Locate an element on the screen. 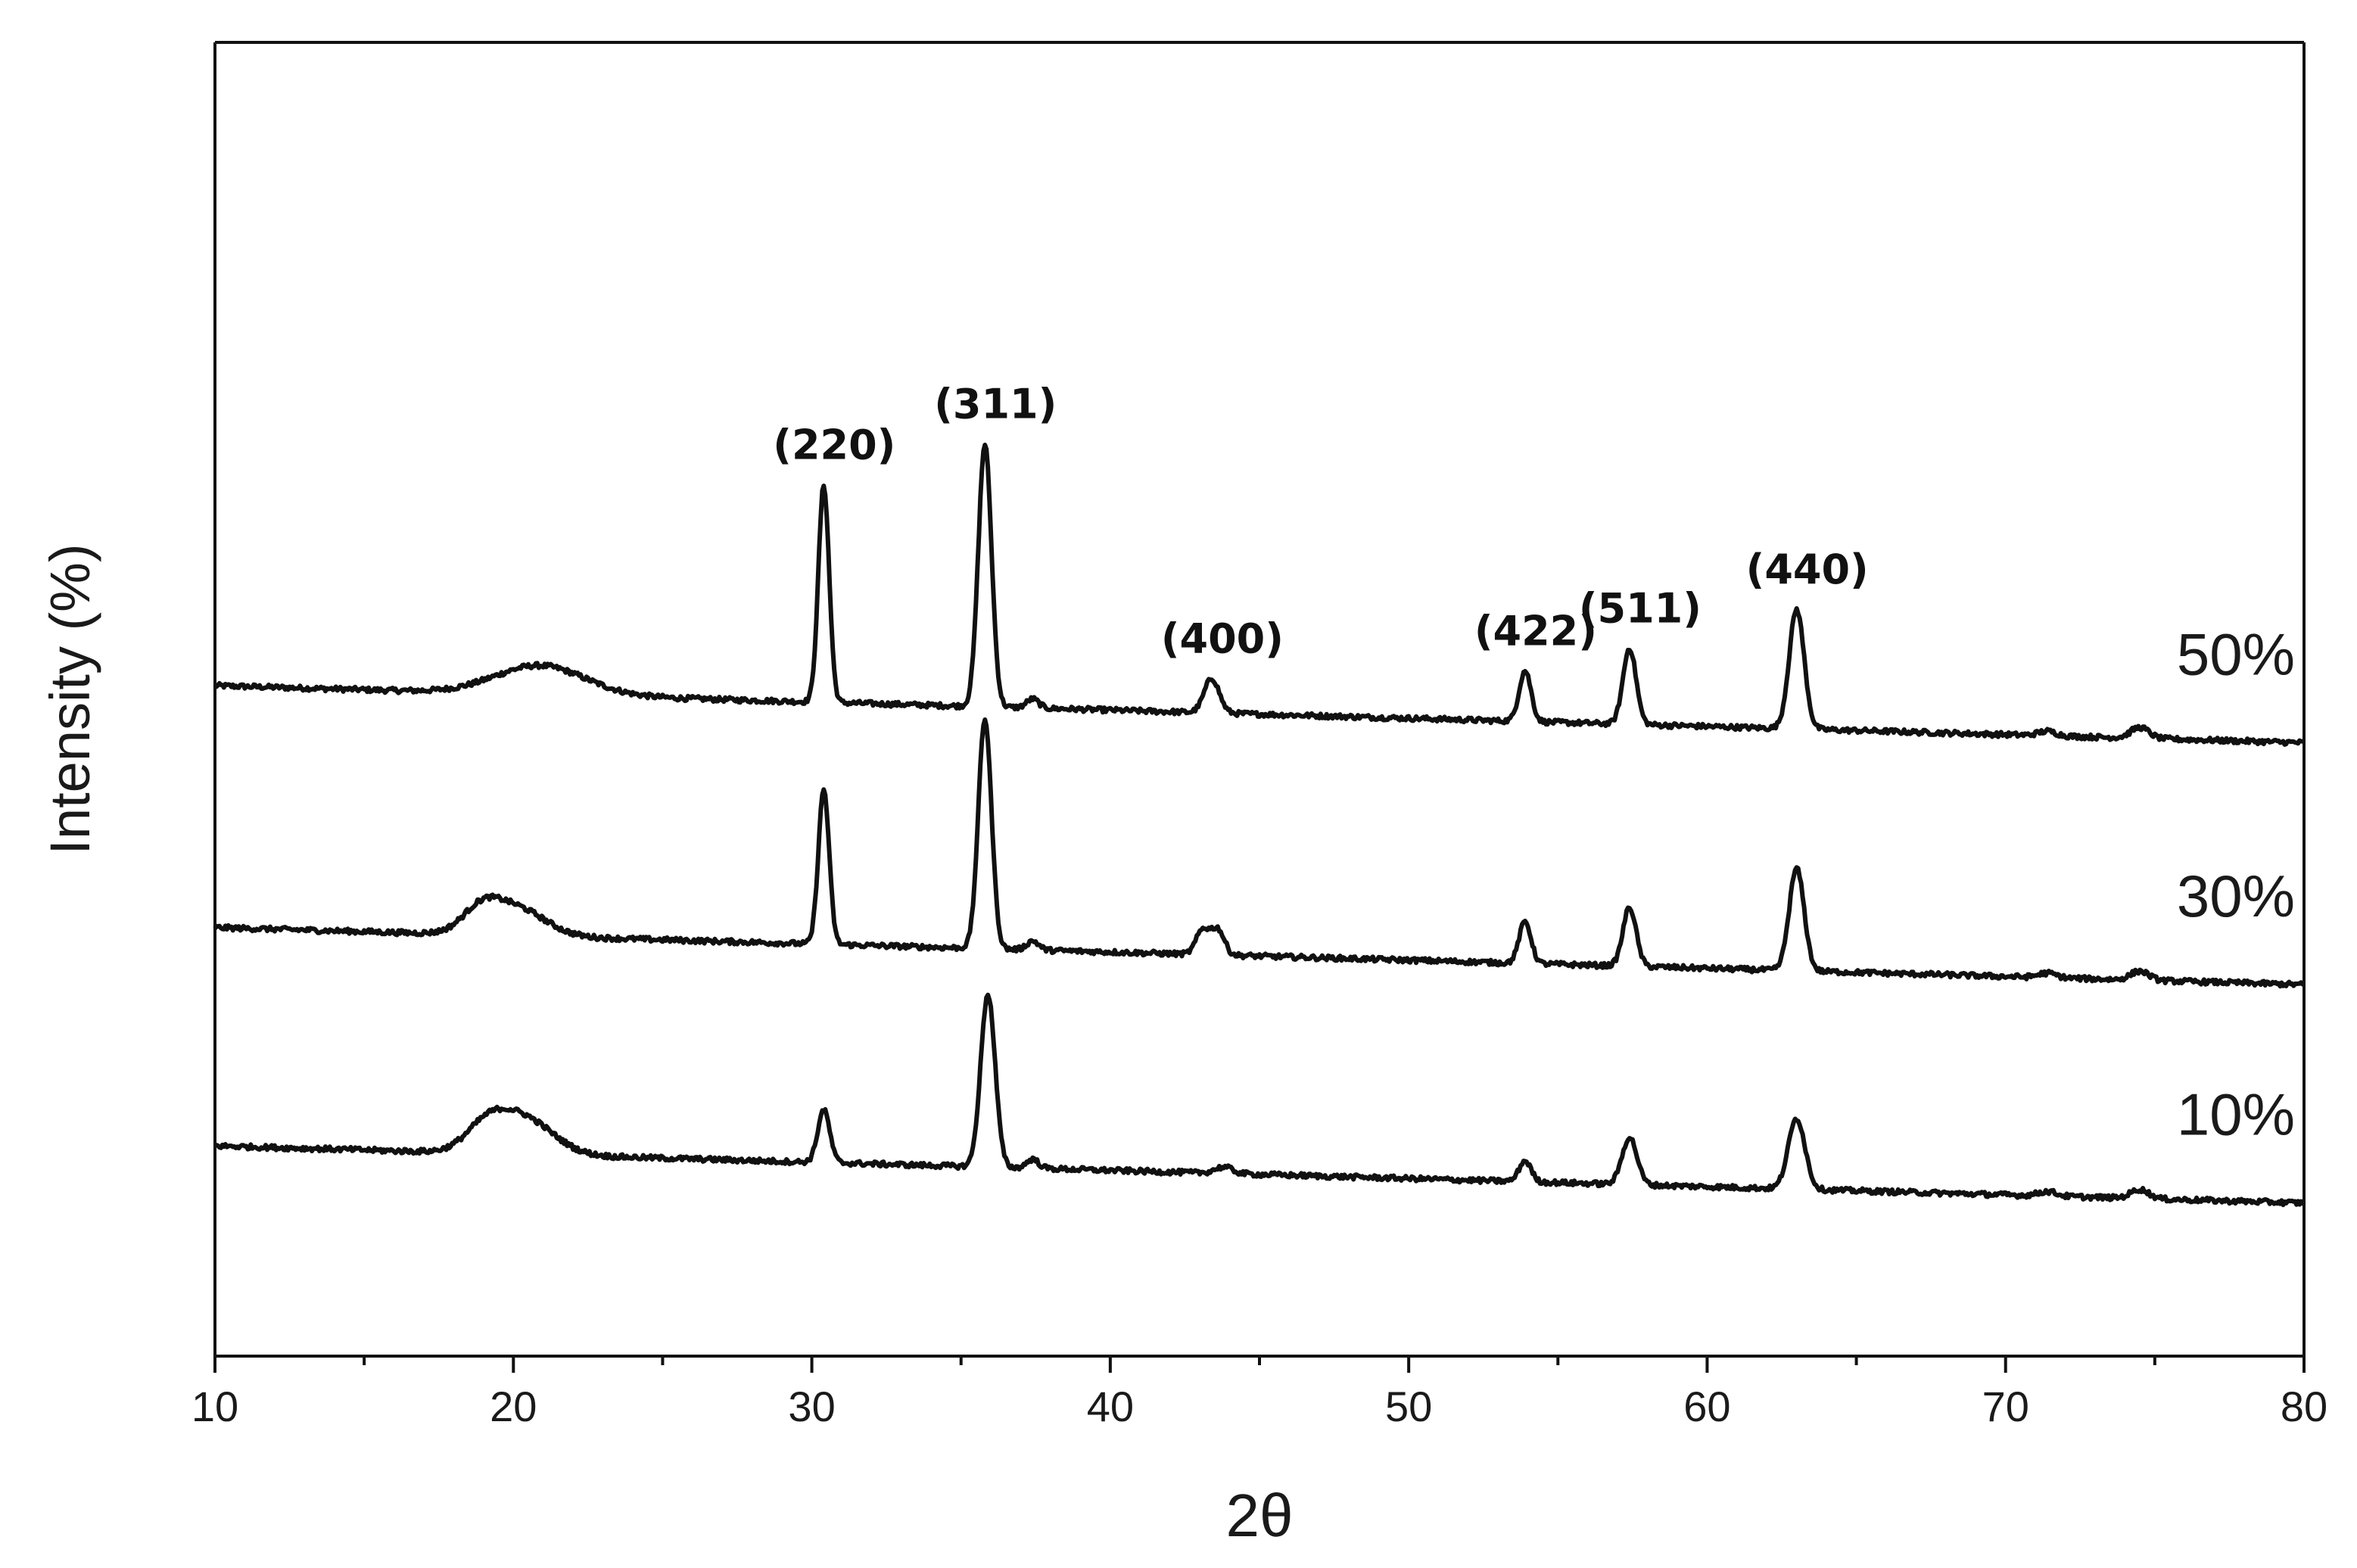 The width and height of the screenshot is (2357, 1568). peak-annotations: (220) (311) (400) (422)(511) (440) is located at coordinates (1320, 522).